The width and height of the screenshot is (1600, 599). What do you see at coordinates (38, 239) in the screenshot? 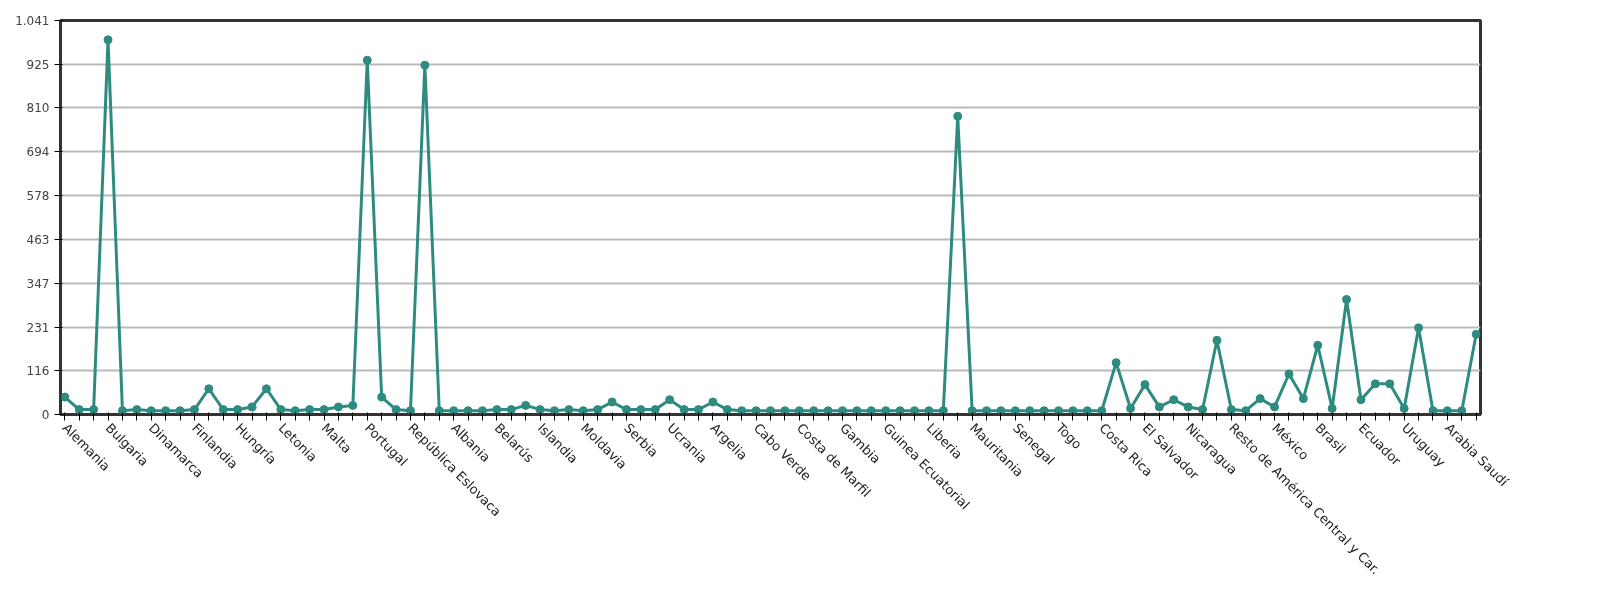
I see `y-tick-label: 463` at bounding box center [38, 239].